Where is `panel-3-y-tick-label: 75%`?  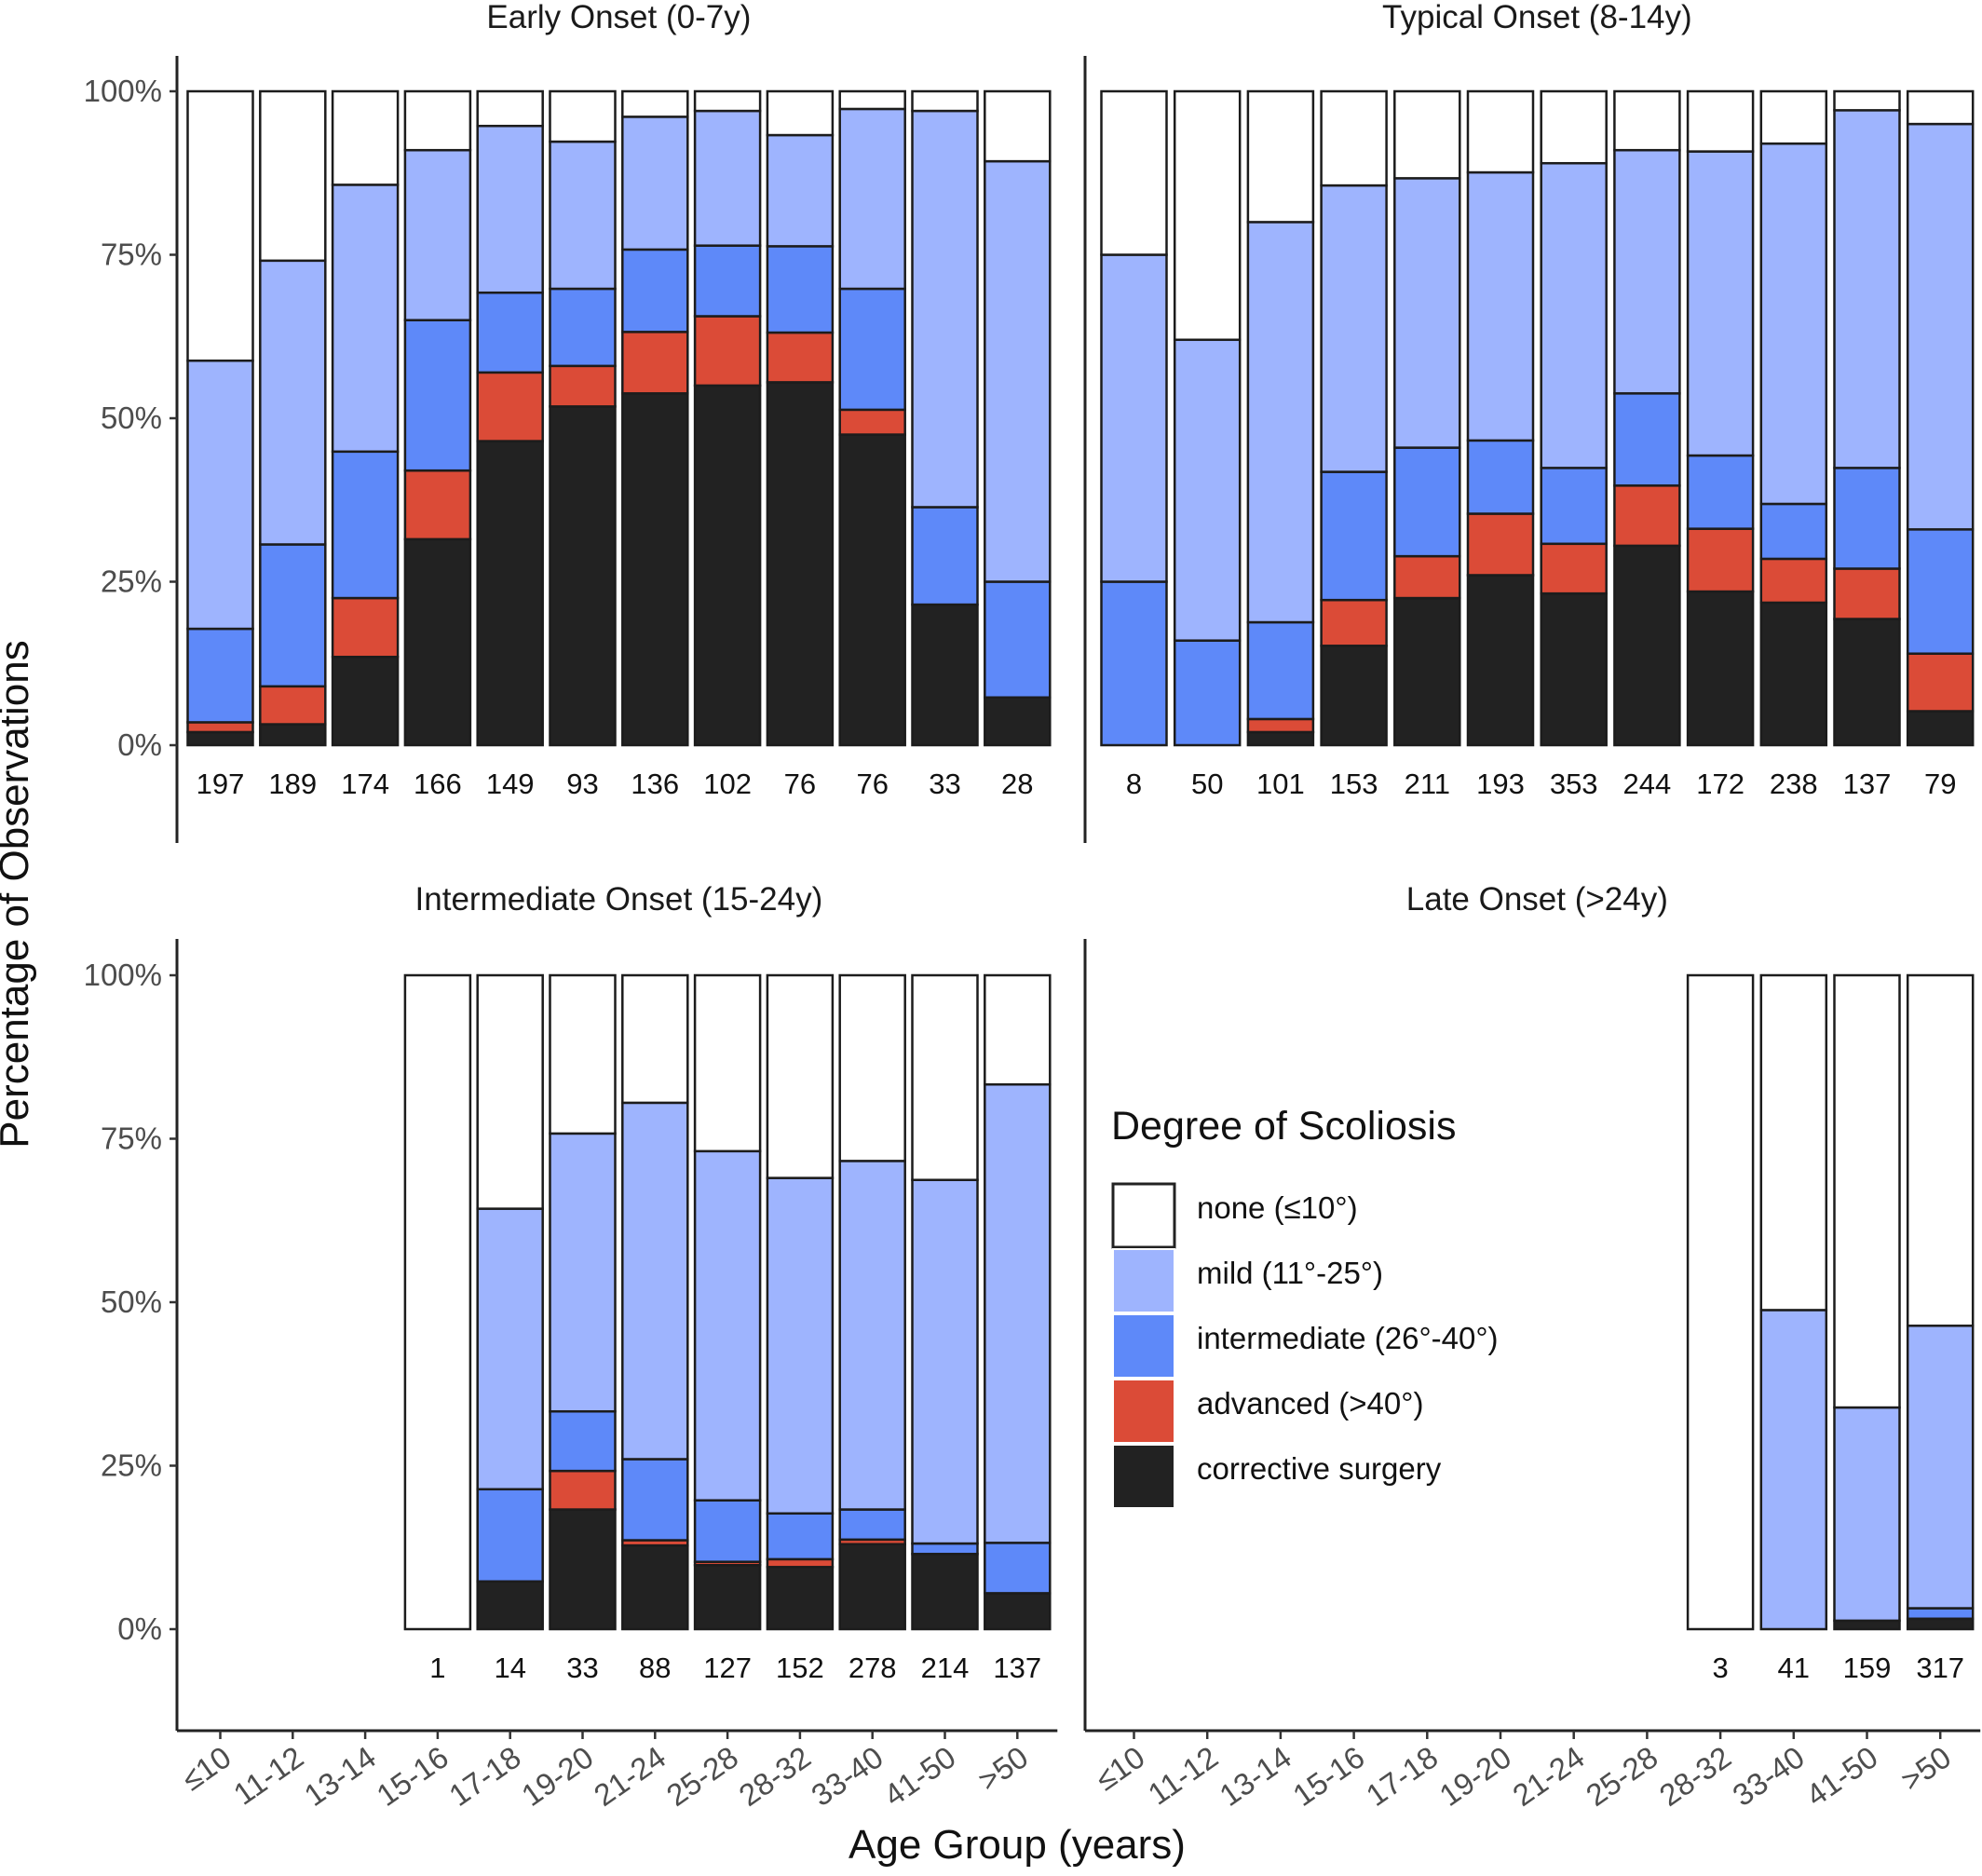
panel-3-y-tick-label: 75% is located at coordinates (131, 1139).